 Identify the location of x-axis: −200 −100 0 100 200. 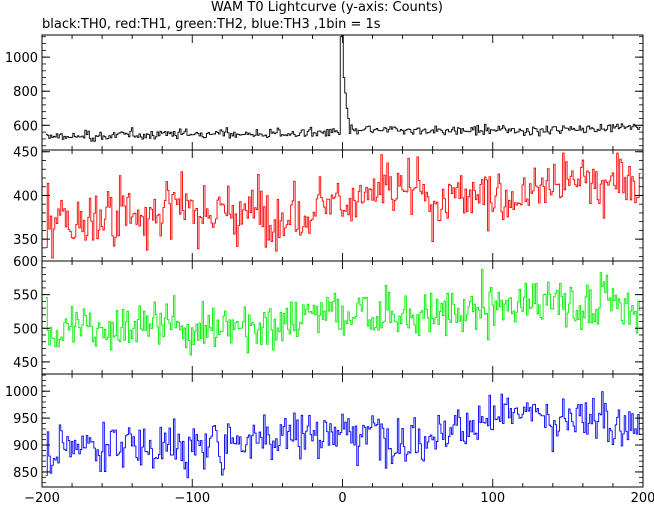
(339, 498).